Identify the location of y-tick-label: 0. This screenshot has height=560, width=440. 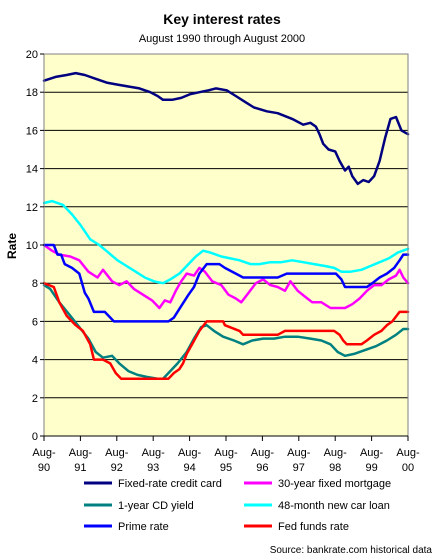
(35, 437).